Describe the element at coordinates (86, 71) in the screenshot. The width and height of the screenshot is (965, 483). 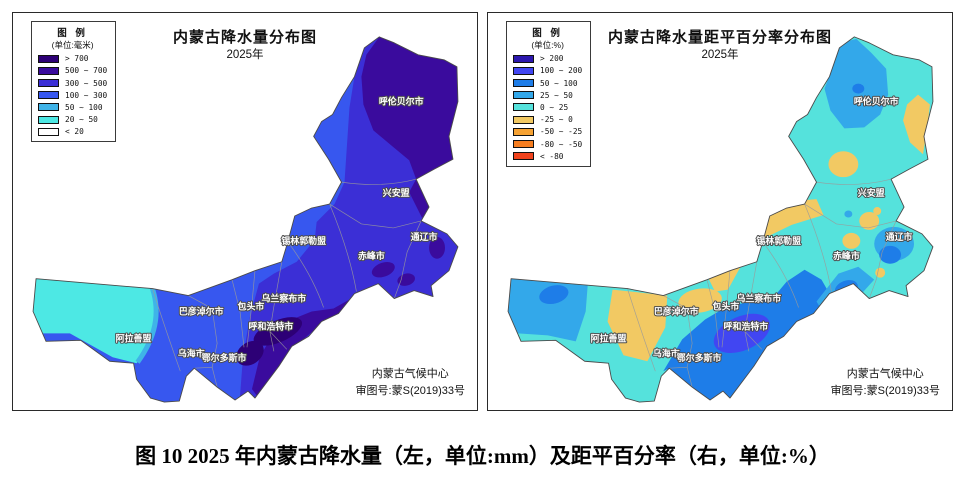
I see `legend-label: 500 ~ 700` at that location.